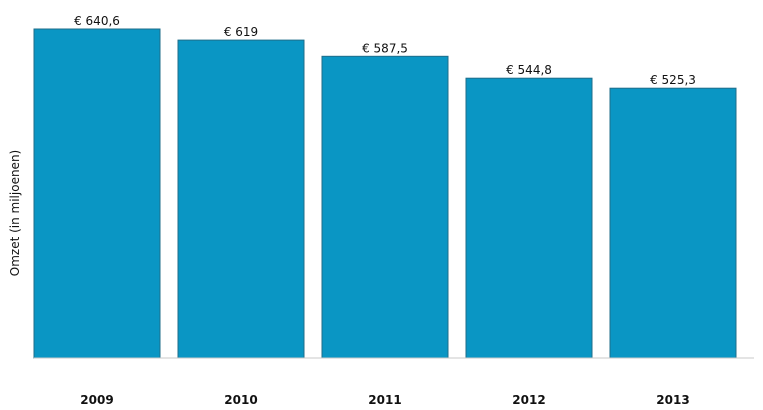 This screenshot has height=410, width=763. I want to click on x-tick-label-2012: 2012, so click(528, 400).